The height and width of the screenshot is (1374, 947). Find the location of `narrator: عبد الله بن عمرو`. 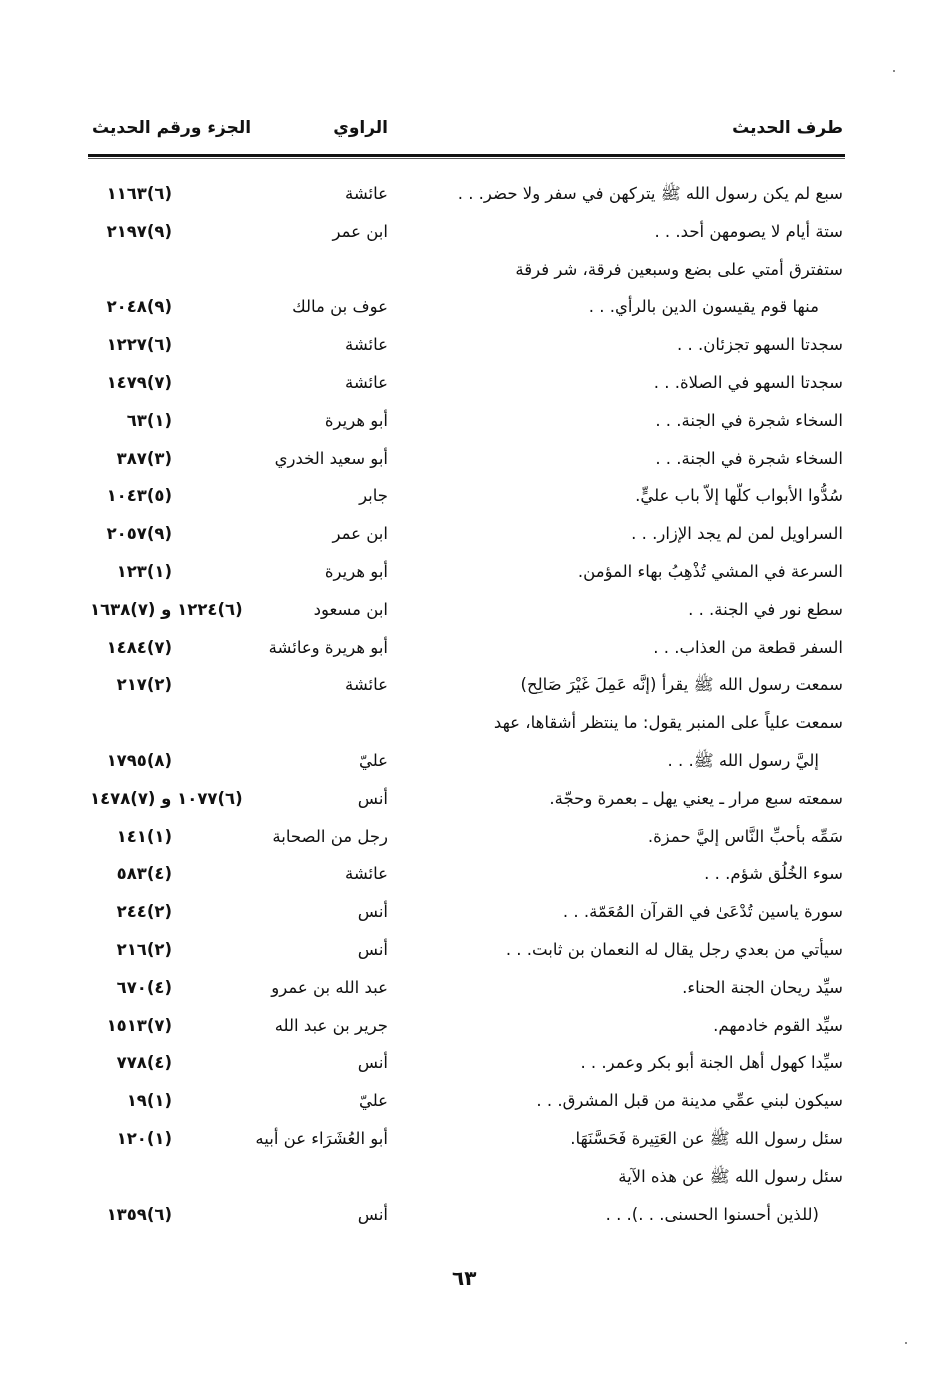

narrator: عبد الله بن عمرو is located at coordinates (329, 987).